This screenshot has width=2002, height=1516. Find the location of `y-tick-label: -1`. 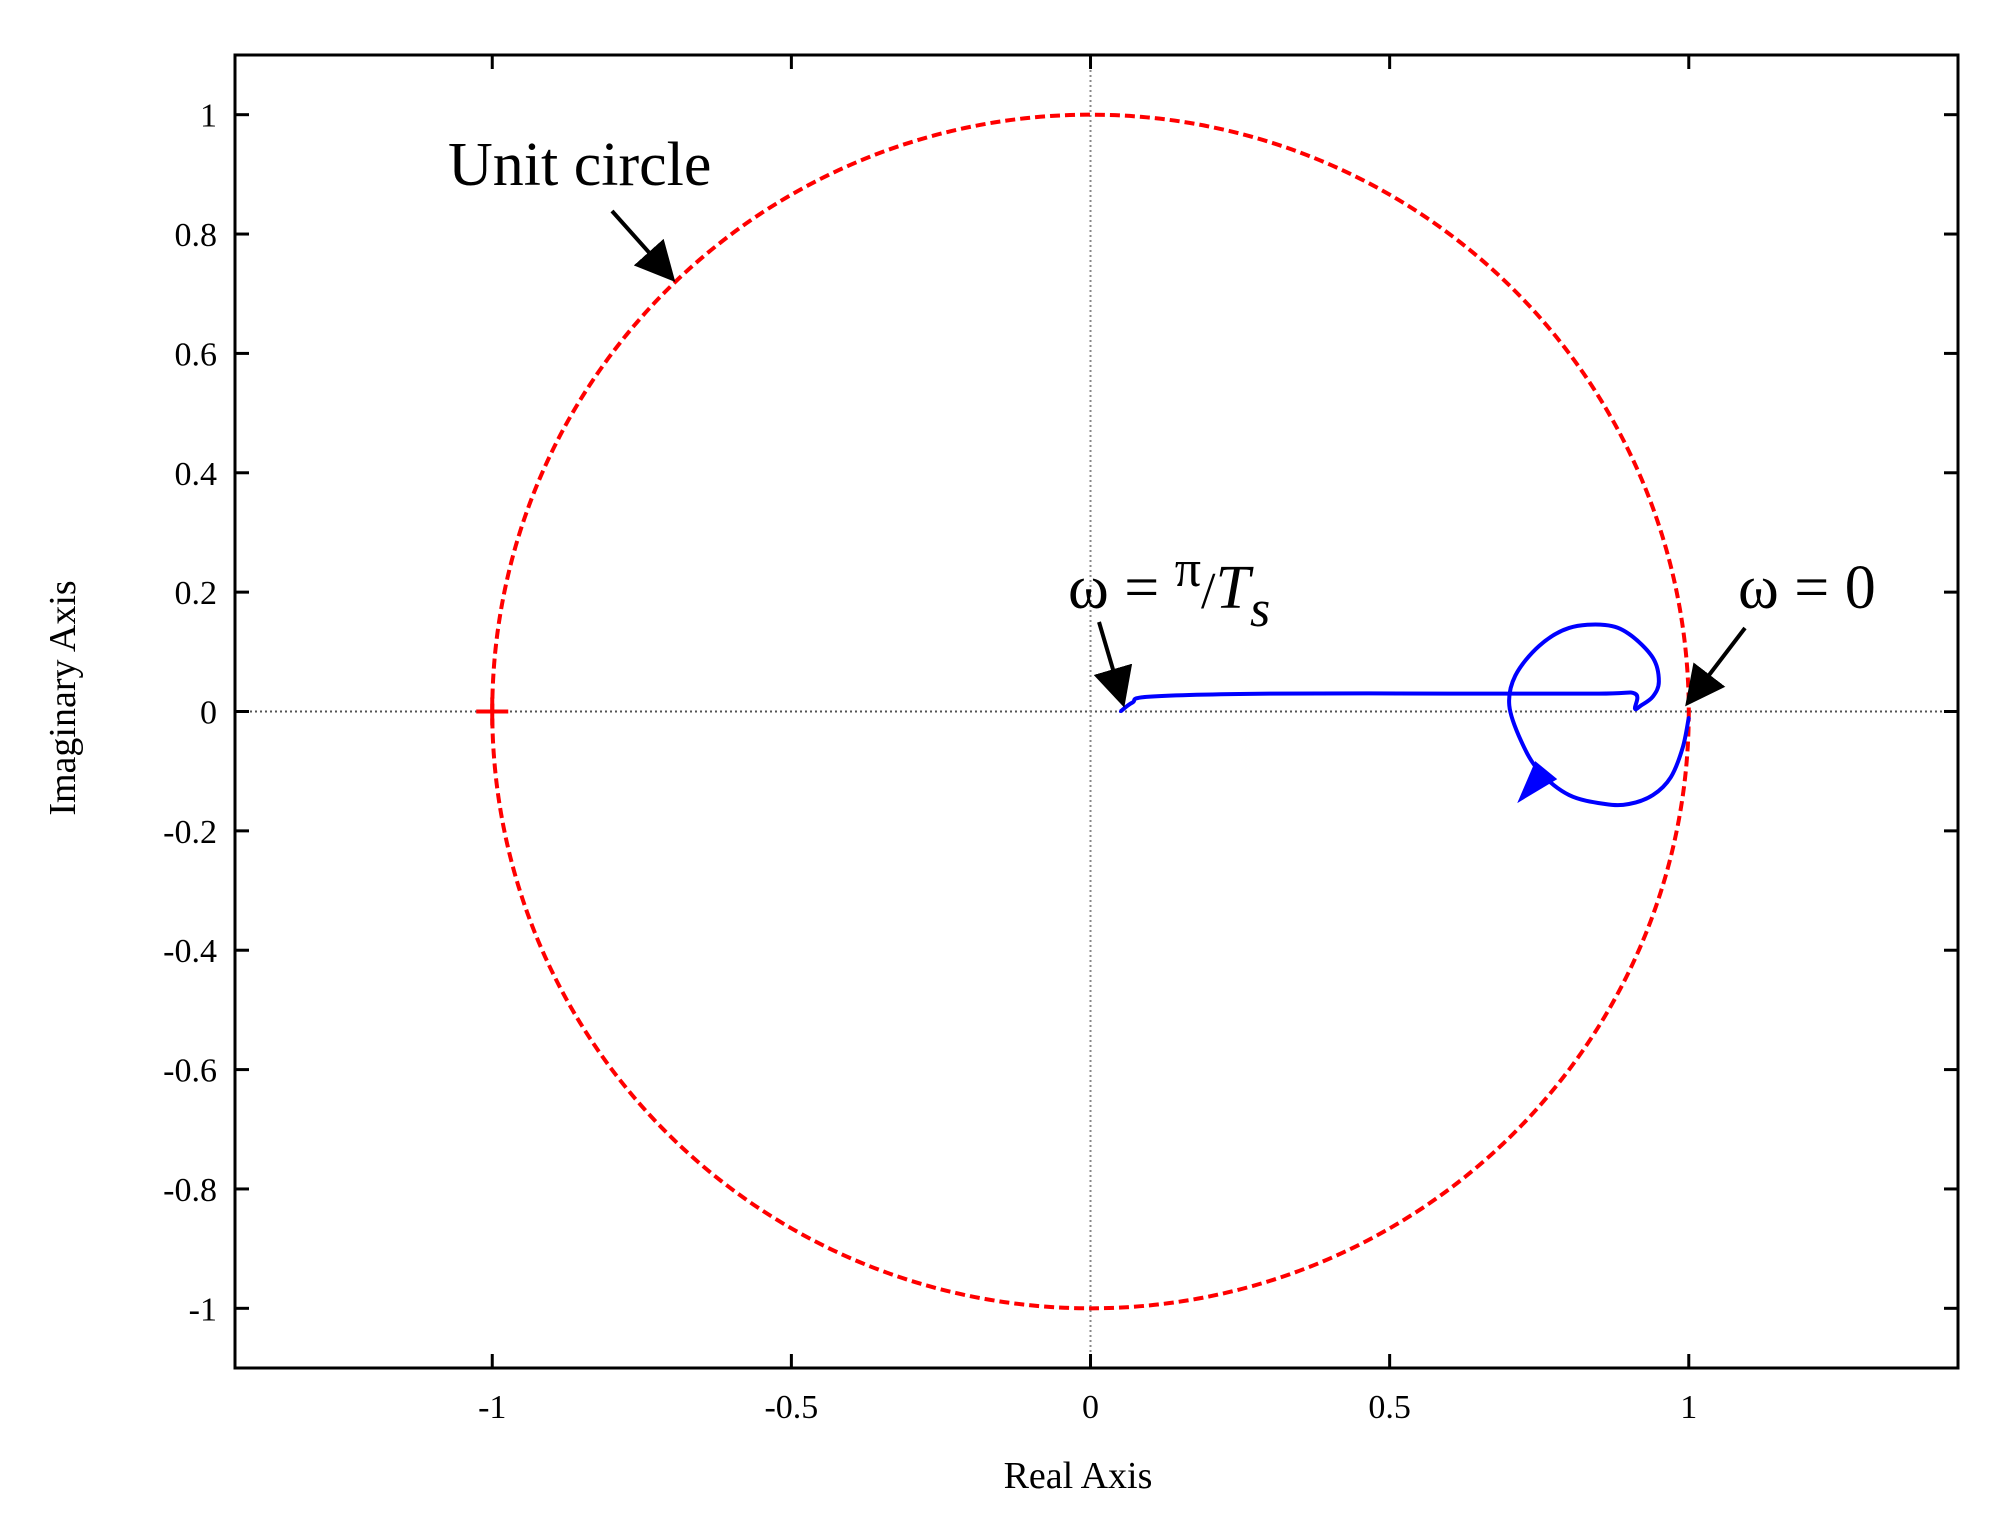

y-tick-label: -1 is located at coordinates (203, 1309).